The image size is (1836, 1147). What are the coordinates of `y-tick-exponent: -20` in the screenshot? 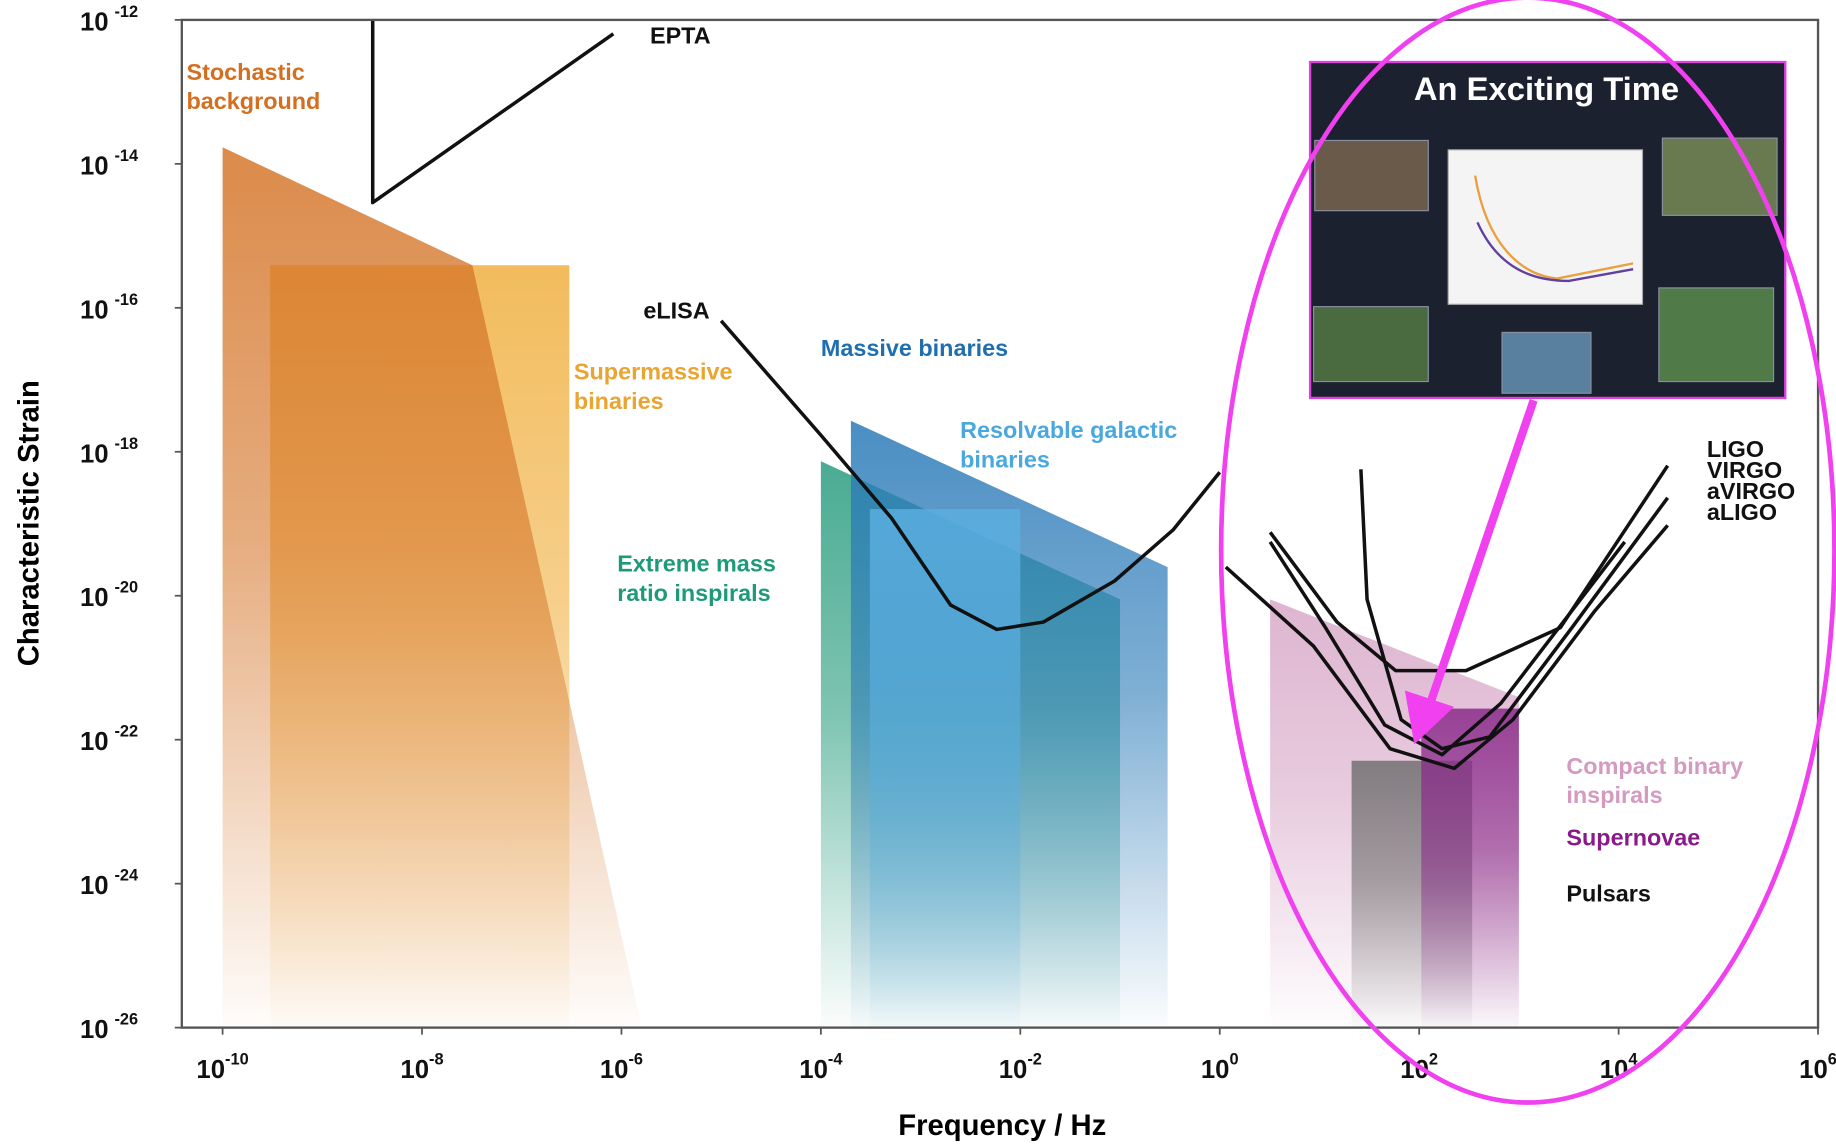 It's located at (126, 588).